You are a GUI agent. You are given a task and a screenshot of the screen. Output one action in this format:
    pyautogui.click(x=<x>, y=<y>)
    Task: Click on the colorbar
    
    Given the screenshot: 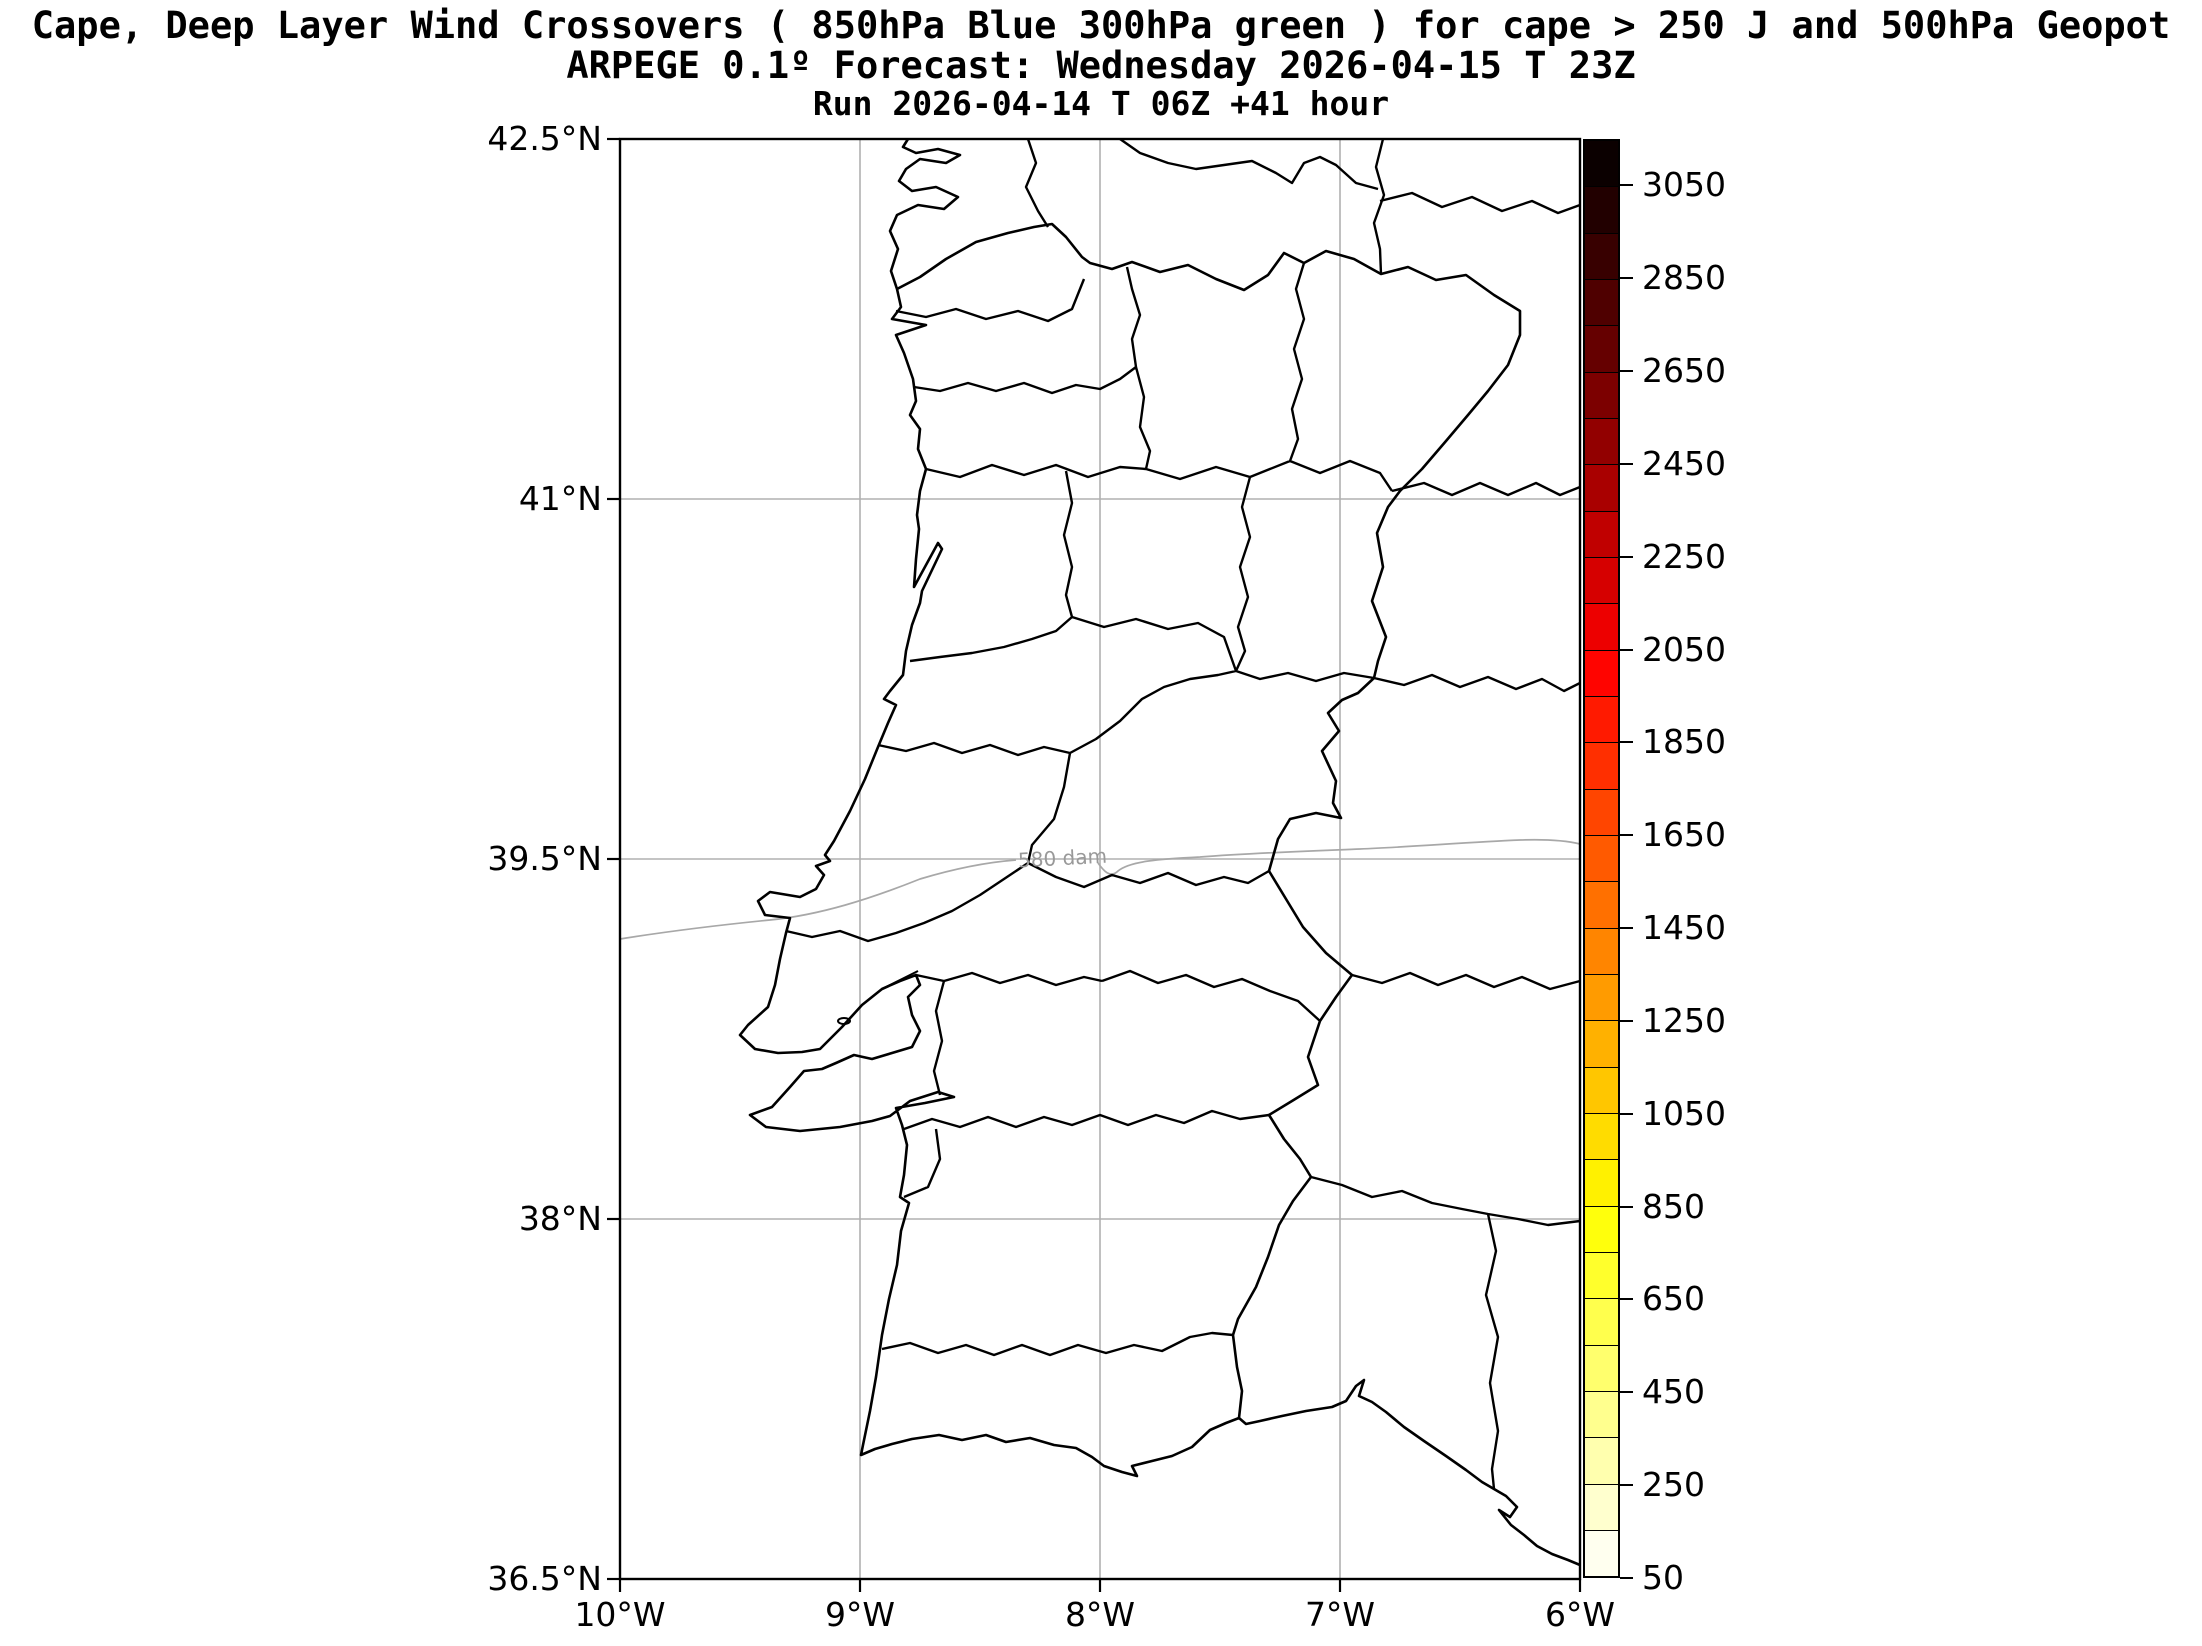 What is the action you would take?
    pyautogui.click(x=1601, y=858)
    